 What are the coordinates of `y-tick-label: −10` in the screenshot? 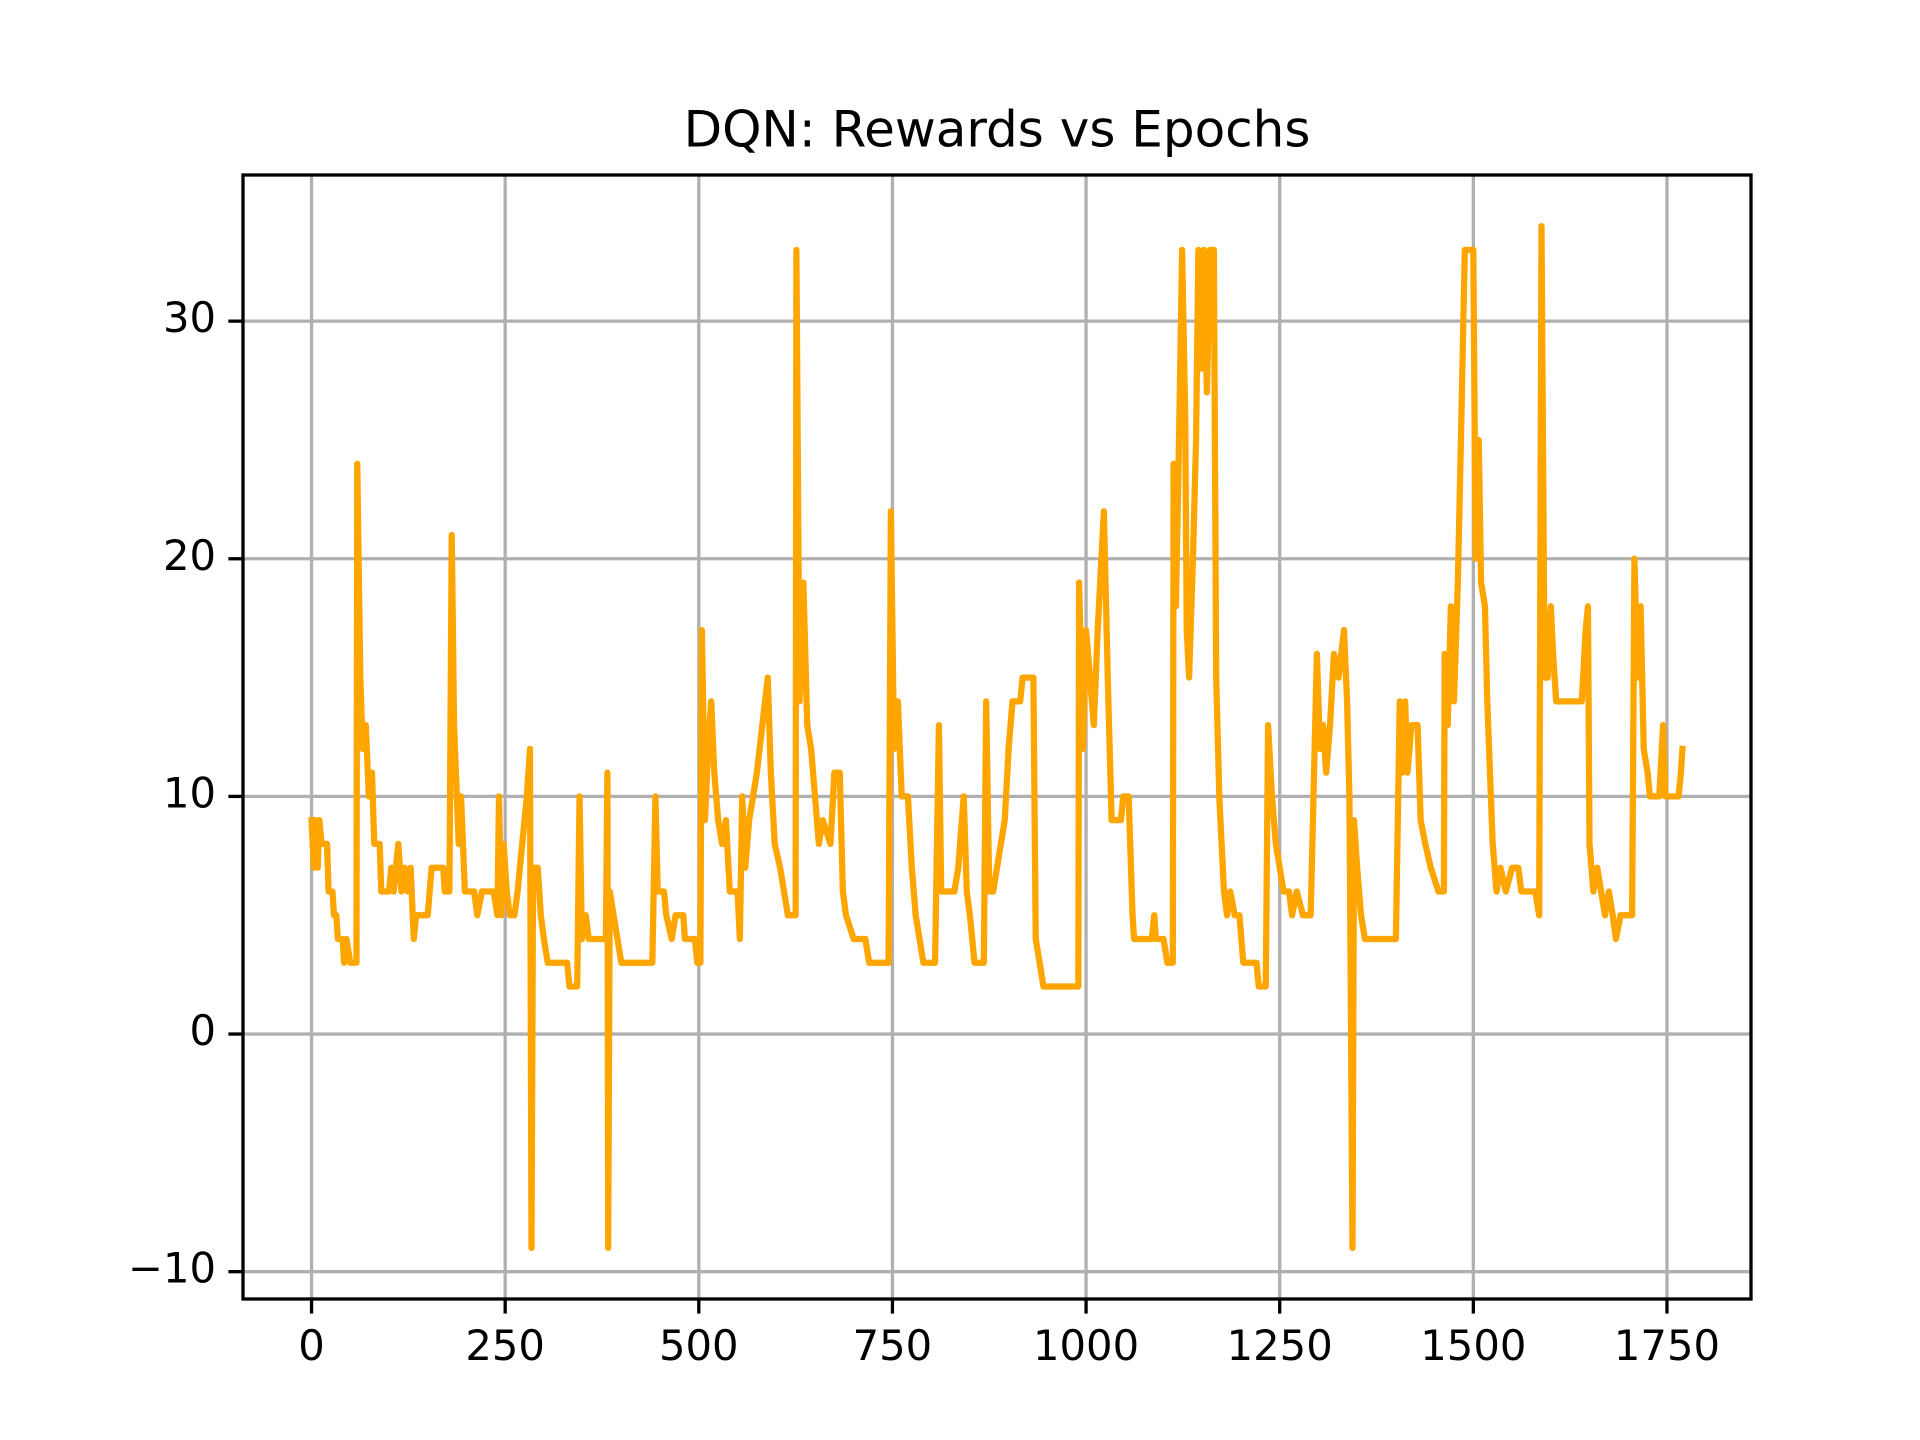 It's located at (172, 1268).